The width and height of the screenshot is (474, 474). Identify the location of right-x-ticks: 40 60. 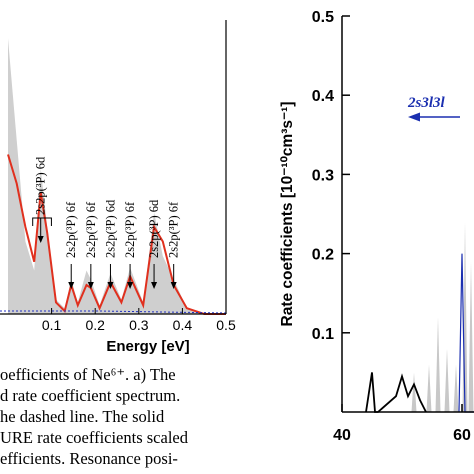
(402, 424).